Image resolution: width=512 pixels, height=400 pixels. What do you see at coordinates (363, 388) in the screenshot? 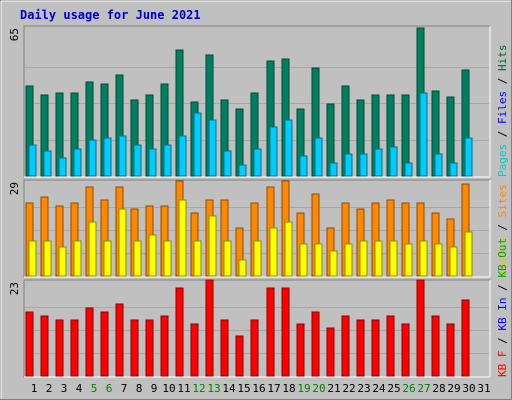
I see `x-tick-label: 23` at bounding box center [363, 388].